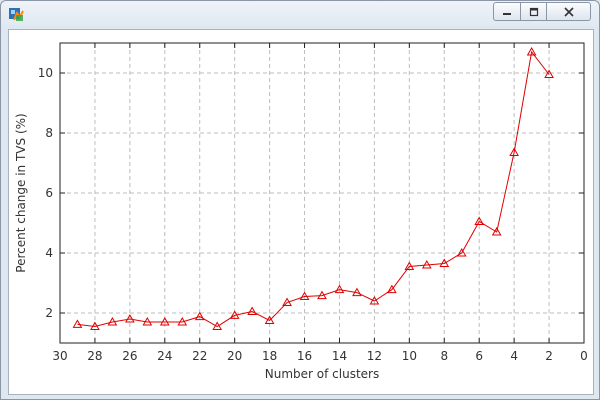  I want to click on x-tick-label: 22, so click(199, 356).